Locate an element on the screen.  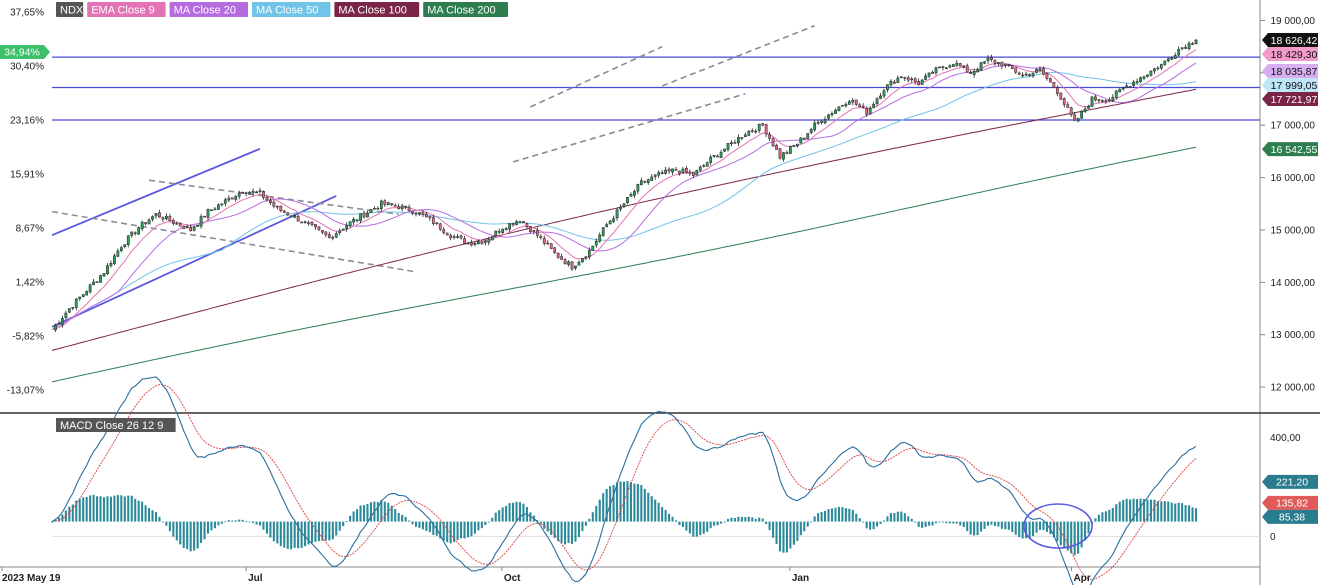
legend-entry: MA Close 100 is located at coordinates (377, 9).